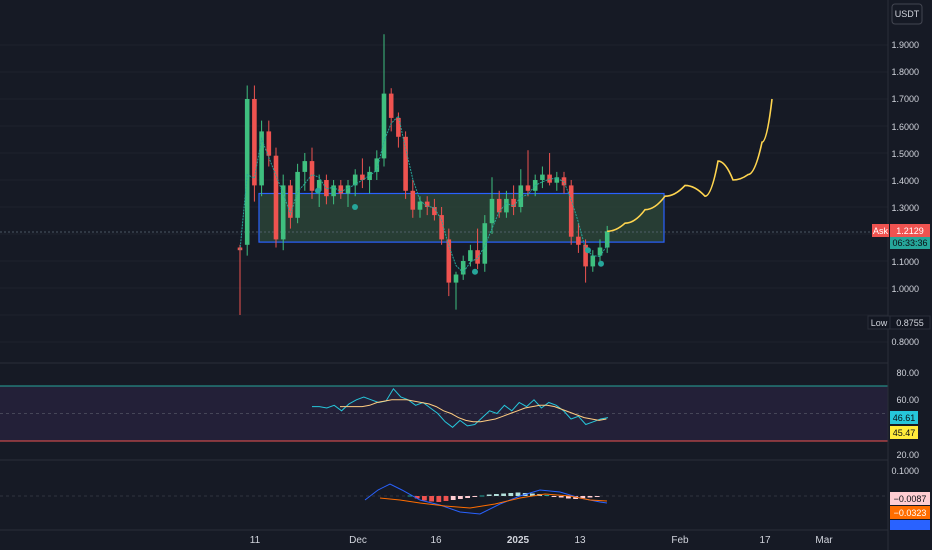 The image size is (932, 550). I want to click on price-axis, so click(910, 275).